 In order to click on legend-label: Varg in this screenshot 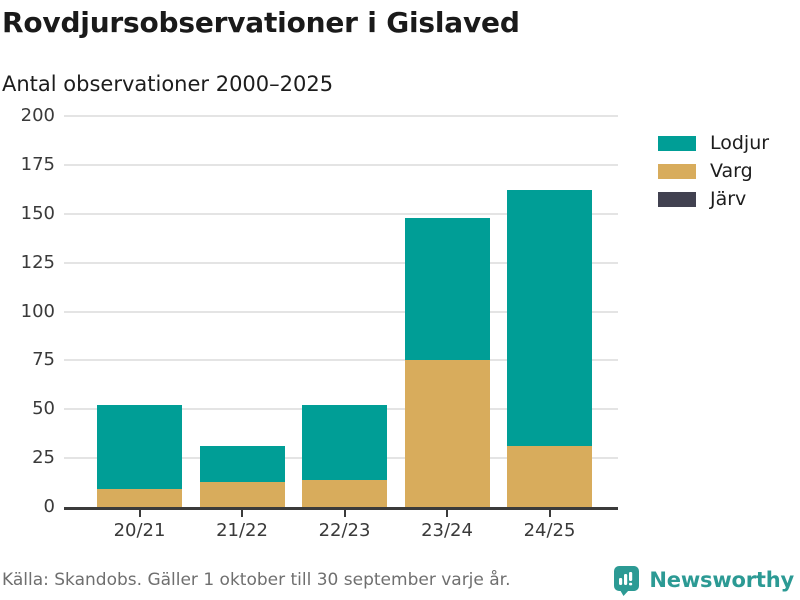, I will do `click(731, 171)`.